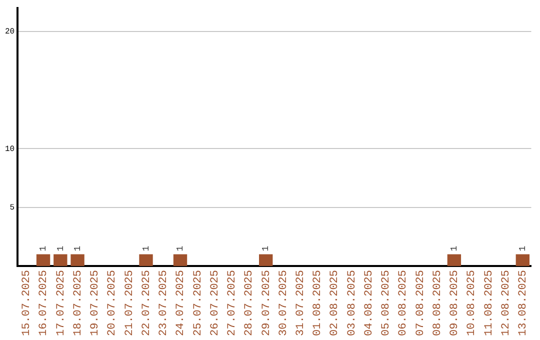  I want to click on x-tick-label: 23.07.2025, so click(164, 303).